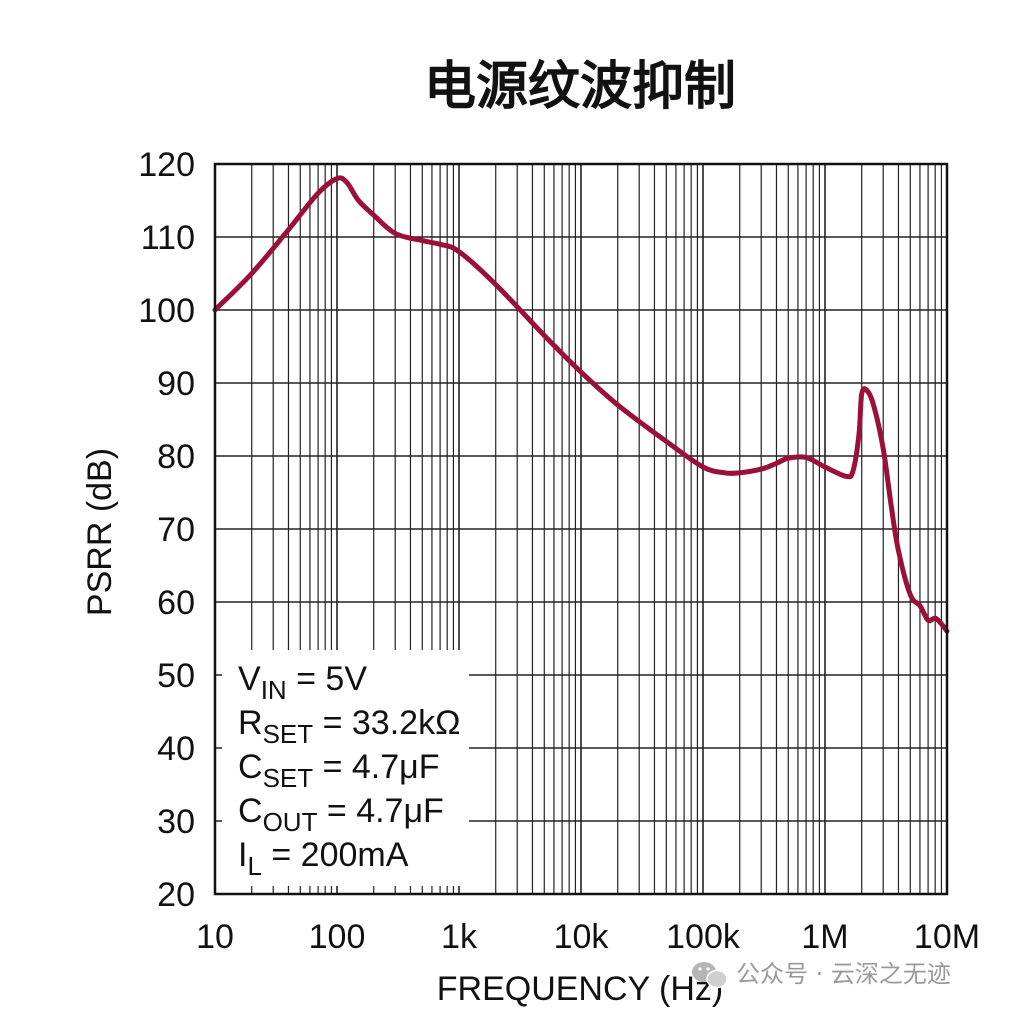 This screenshot has height=1016, width=1026. I want to click on x-tick-label: 1M, so click(824, 937).